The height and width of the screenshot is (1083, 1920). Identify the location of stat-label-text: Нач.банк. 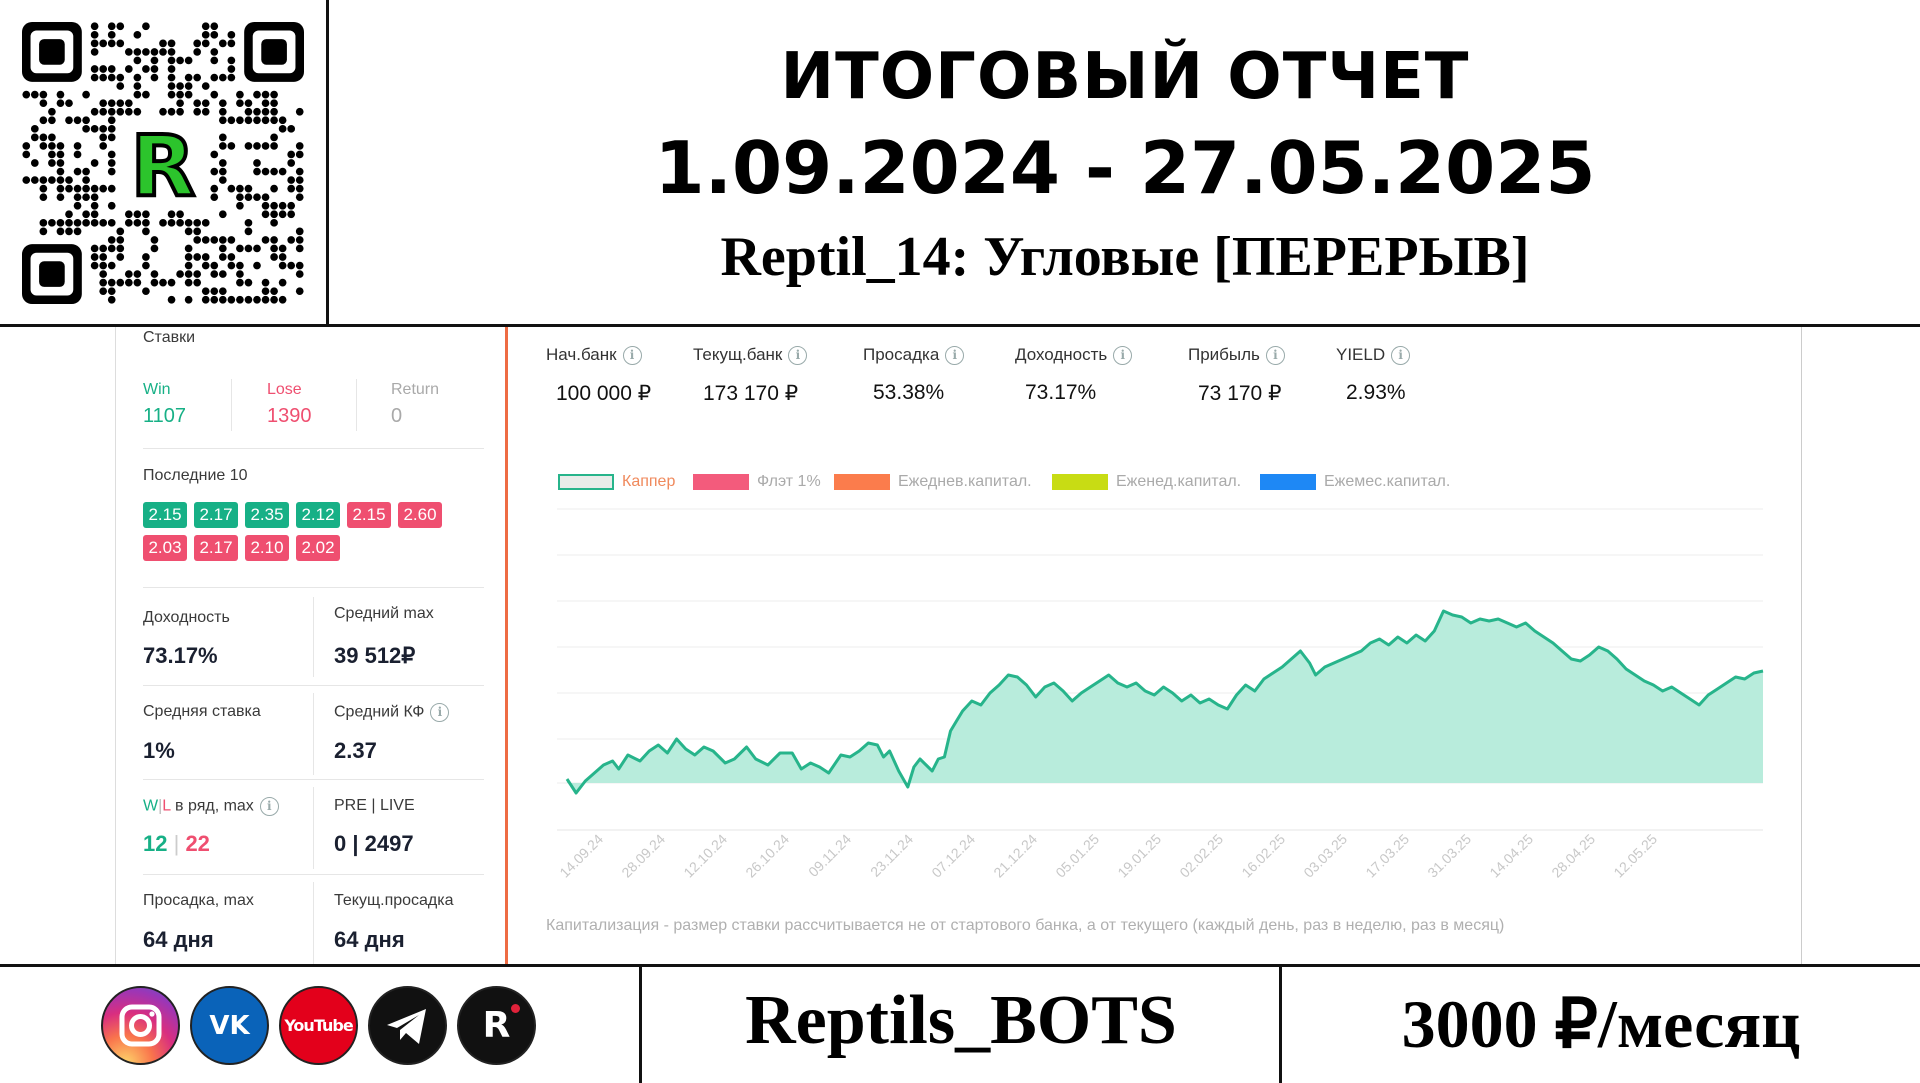
(581, 354).